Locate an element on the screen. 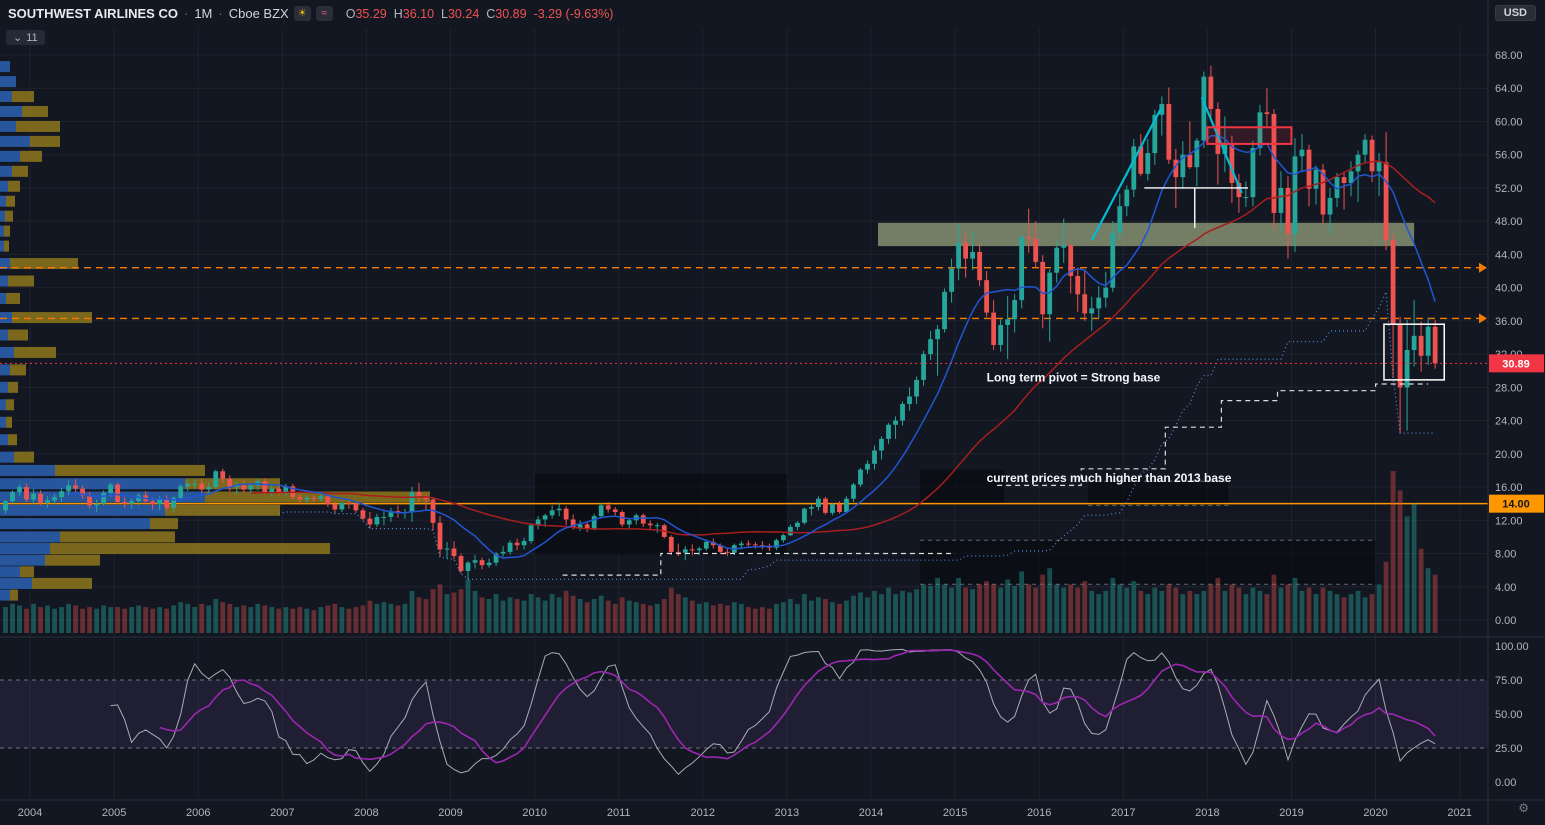 The height and width of the screenshot is (825, 1545). ohlc-values: O35.29 H36.10 L30.24 C30.89 is located at coordinates (436, 14).